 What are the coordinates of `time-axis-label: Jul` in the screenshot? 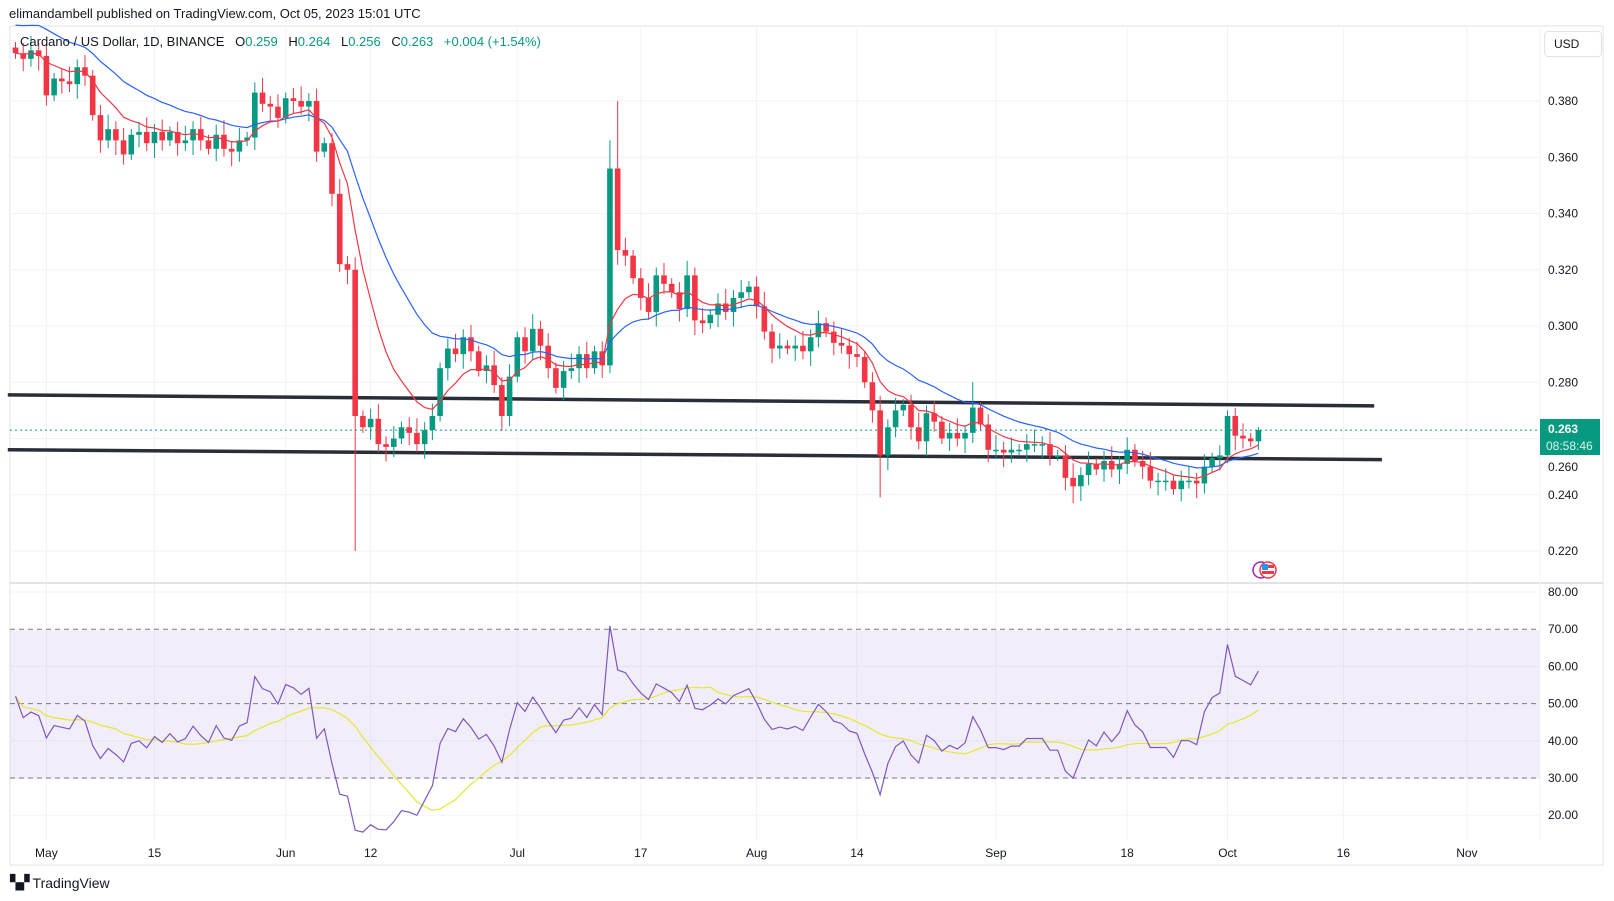 It's located at (517, 853).